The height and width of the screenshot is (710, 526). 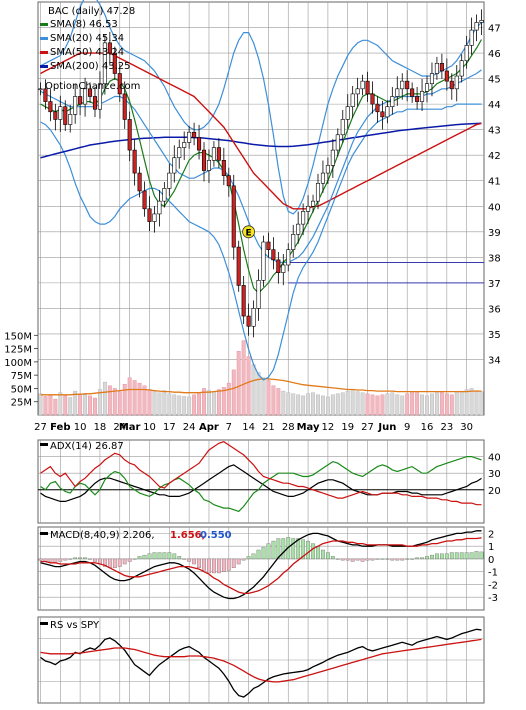 I want to click on y-tick-label: 46, so click(x=494, y=54).